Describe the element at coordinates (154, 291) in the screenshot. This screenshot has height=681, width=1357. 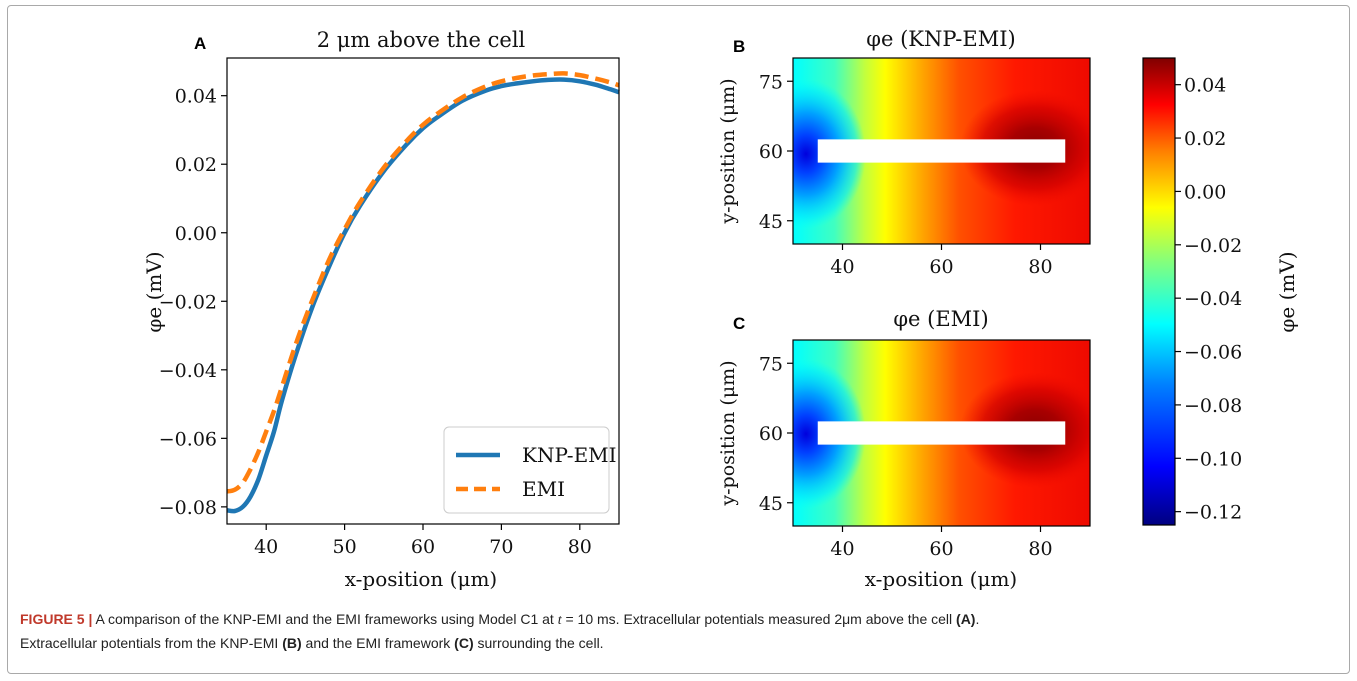
I see `chart-a-y-label: φe (mV)` at that location.